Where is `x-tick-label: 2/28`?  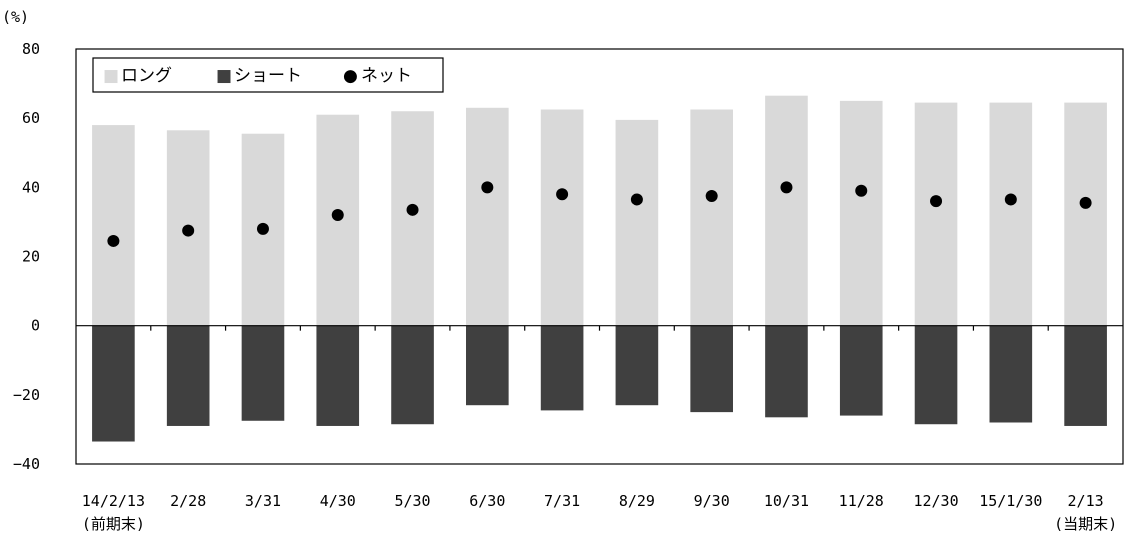
x-tick-label: 2/28 is located at coordinates (188, 501).